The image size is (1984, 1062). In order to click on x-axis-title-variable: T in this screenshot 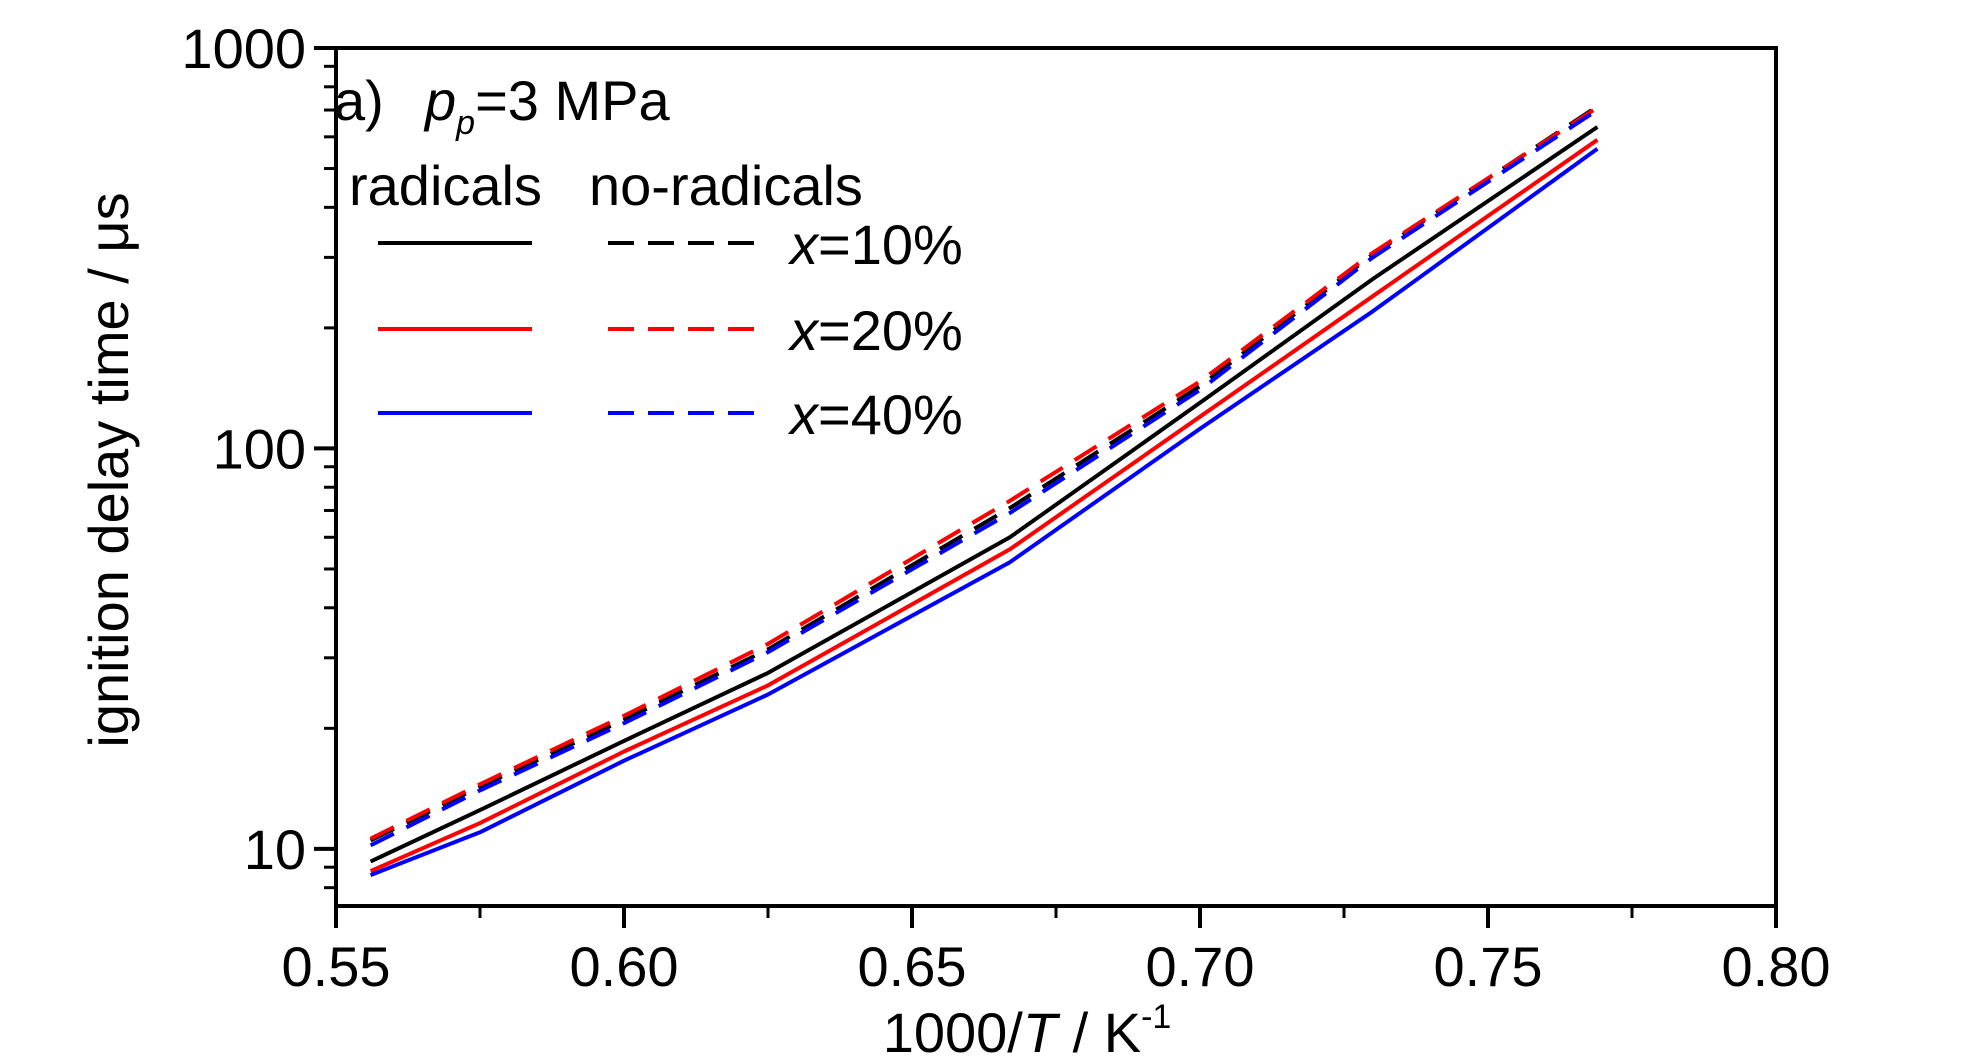, I will do `click(1042, 1031)`.